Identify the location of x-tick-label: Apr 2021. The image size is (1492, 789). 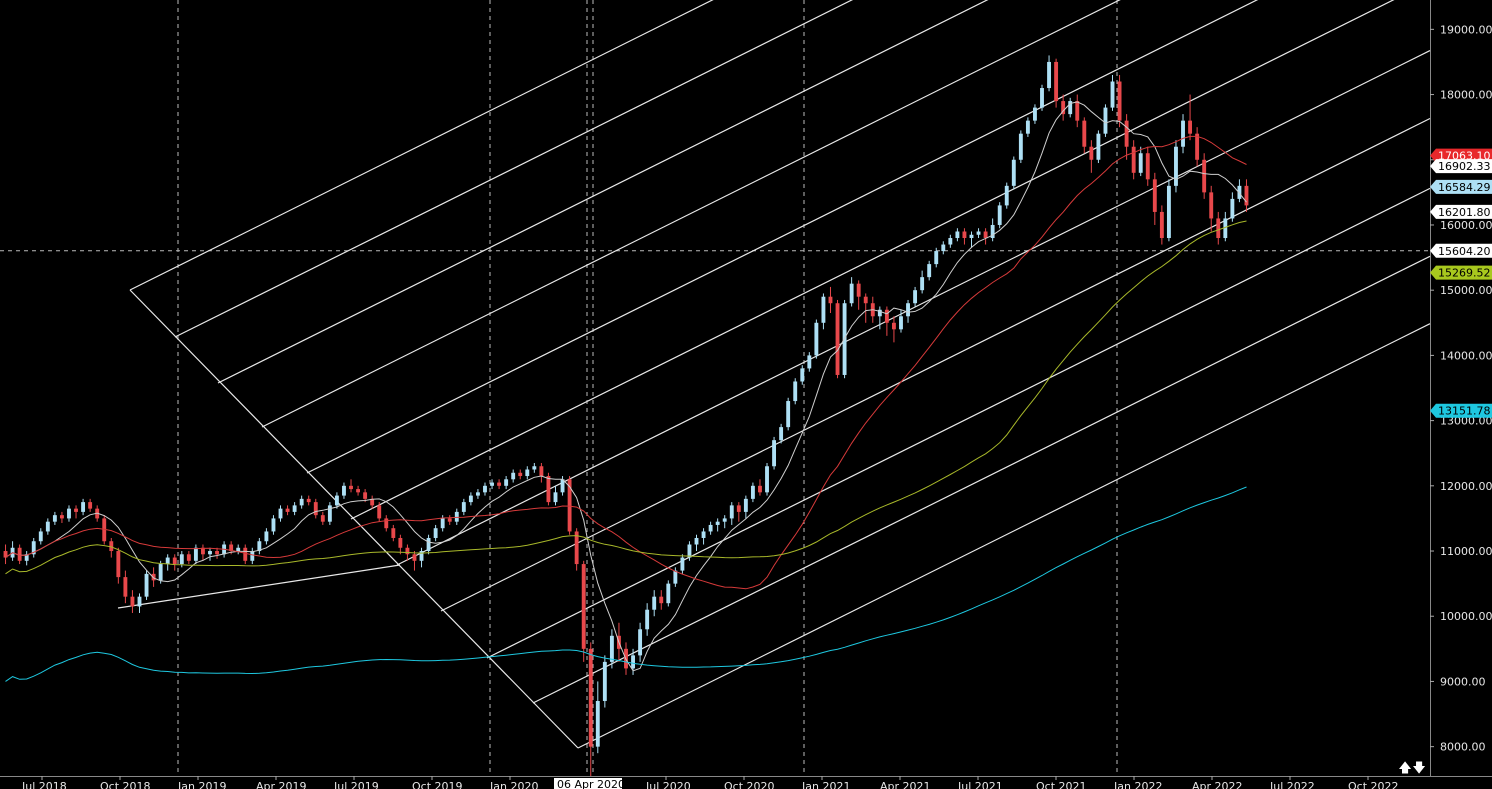
(905, 784).